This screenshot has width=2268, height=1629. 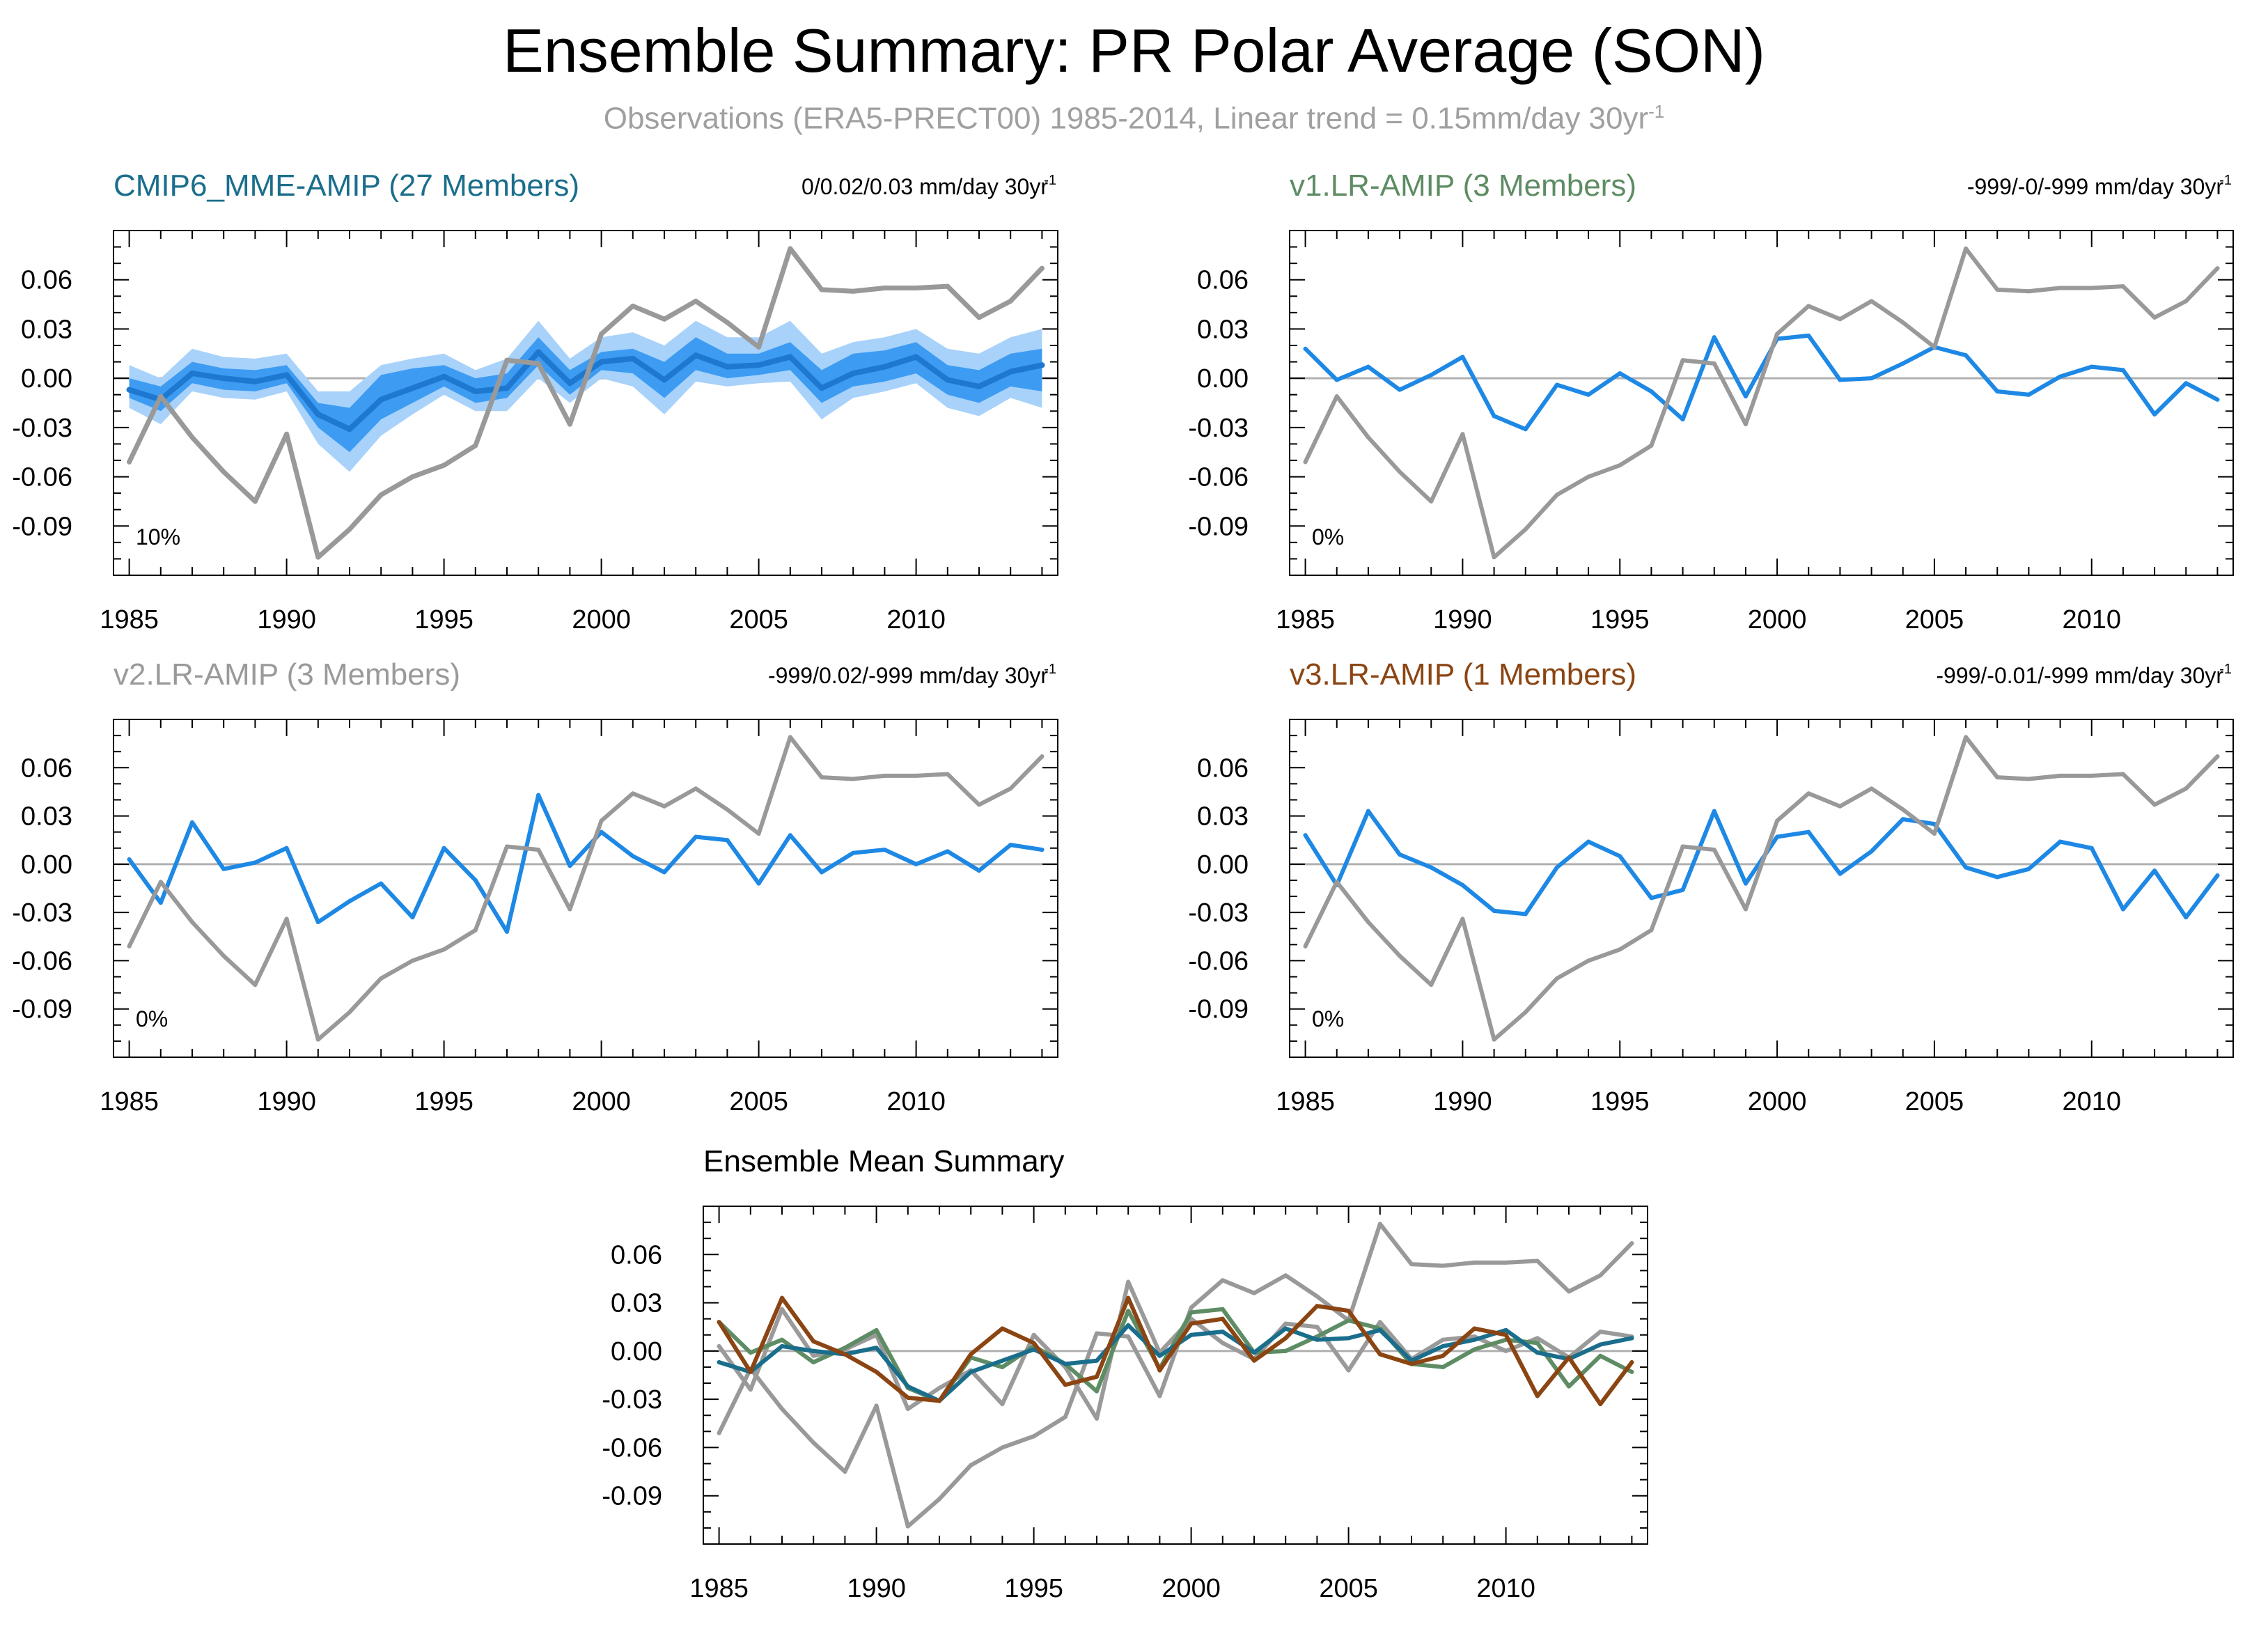 I want to click on x-tick-label: 2010, so click(x=2091, y=619).